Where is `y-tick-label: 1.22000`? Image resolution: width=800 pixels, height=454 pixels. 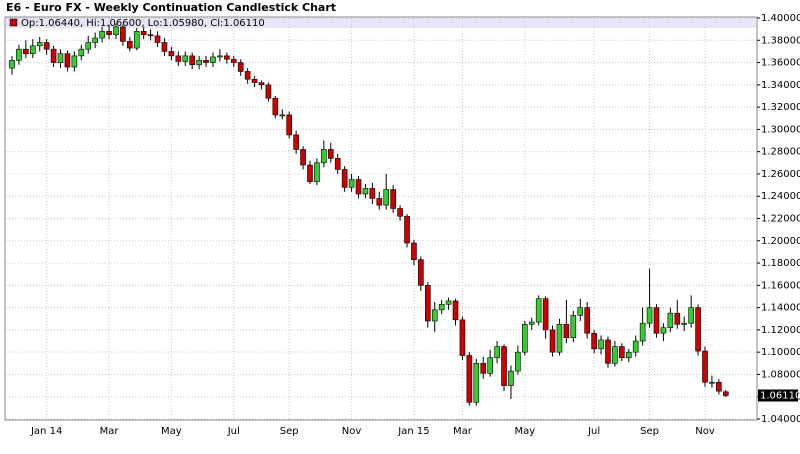
y-tick-label: 1.22000 is located at coordinates (780, 219).